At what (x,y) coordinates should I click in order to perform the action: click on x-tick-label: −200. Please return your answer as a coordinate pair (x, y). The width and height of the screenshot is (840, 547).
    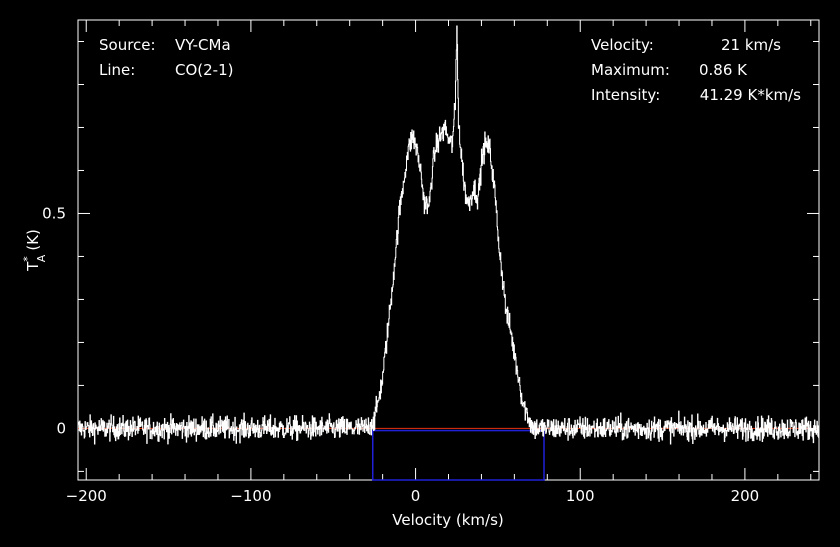
    Looking at the image, I should click on (86, 496).